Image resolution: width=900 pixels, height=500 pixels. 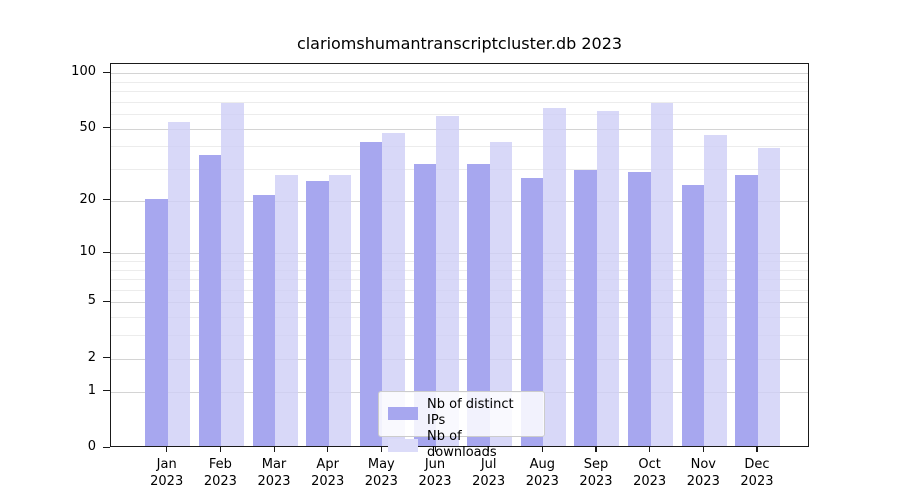 I want to click on bar-downloads-nov, so click(x=715, y=290).